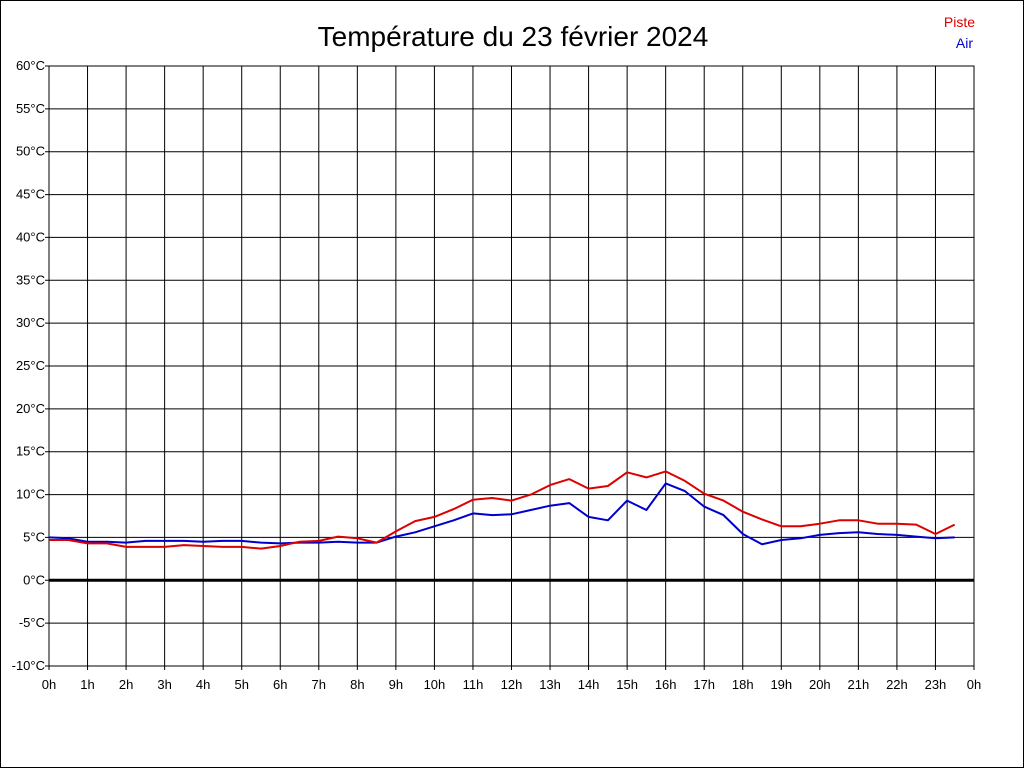 Image resolution: width=1024 pixels, height=768 pixels. What do you see at coordinates (512, 684) in the screenshot?
I see `x-tick-label: 12h` at bounding box center [512, 684].